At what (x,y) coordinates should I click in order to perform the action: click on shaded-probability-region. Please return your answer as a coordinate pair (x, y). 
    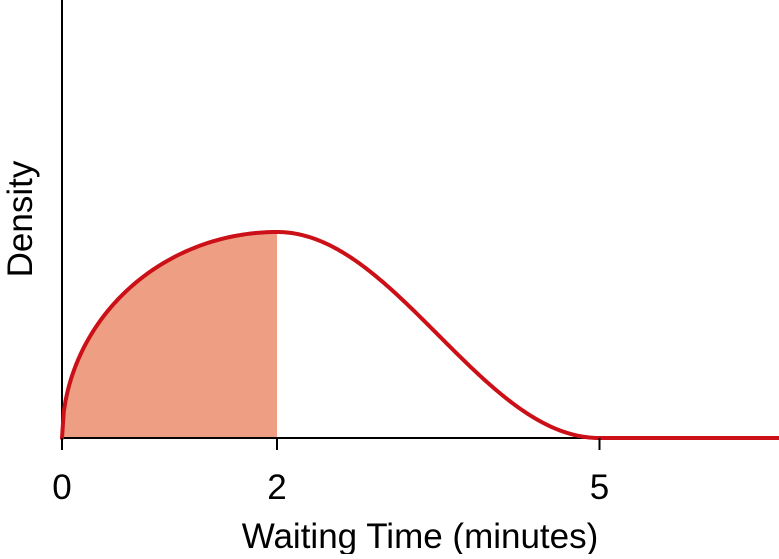
    Looking at the image, I should click on (169, 335).